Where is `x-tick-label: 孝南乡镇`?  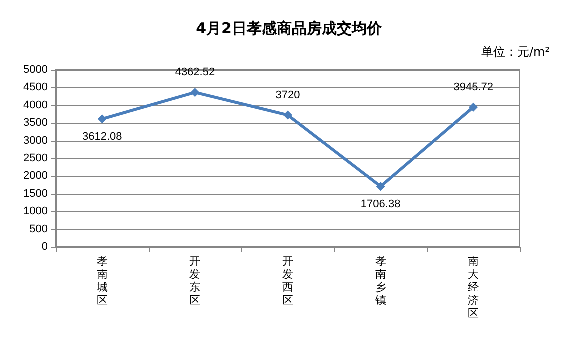 x-tick-label: 孝南乡镇 is located at coordinates (380, 281).